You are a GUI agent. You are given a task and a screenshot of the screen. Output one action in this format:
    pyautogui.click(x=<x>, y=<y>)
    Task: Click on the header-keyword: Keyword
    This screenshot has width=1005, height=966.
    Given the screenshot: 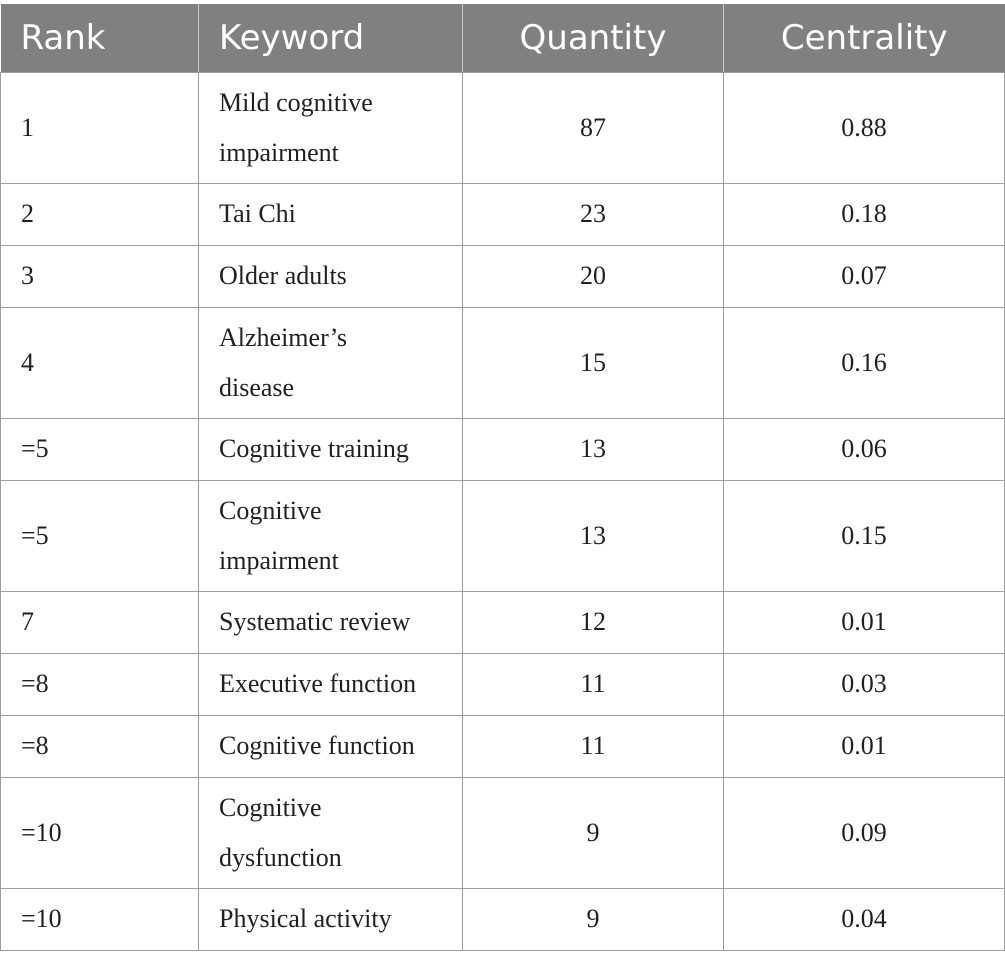 What is the action you would take?
    pyautogui.click(x=330, y=38)
    